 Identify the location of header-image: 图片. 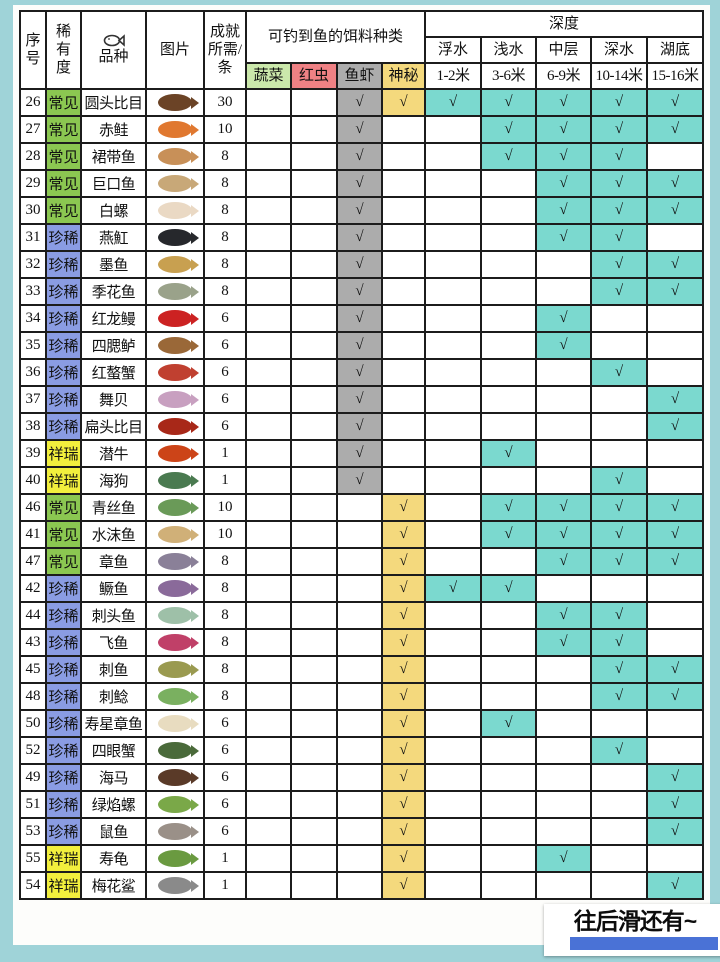
(175, 50).